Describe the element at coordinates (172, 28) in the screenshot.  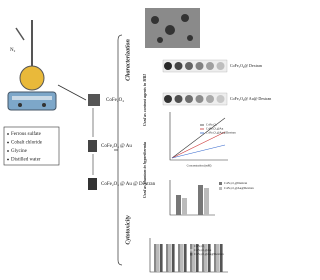
I see `tem-particles` at that location.